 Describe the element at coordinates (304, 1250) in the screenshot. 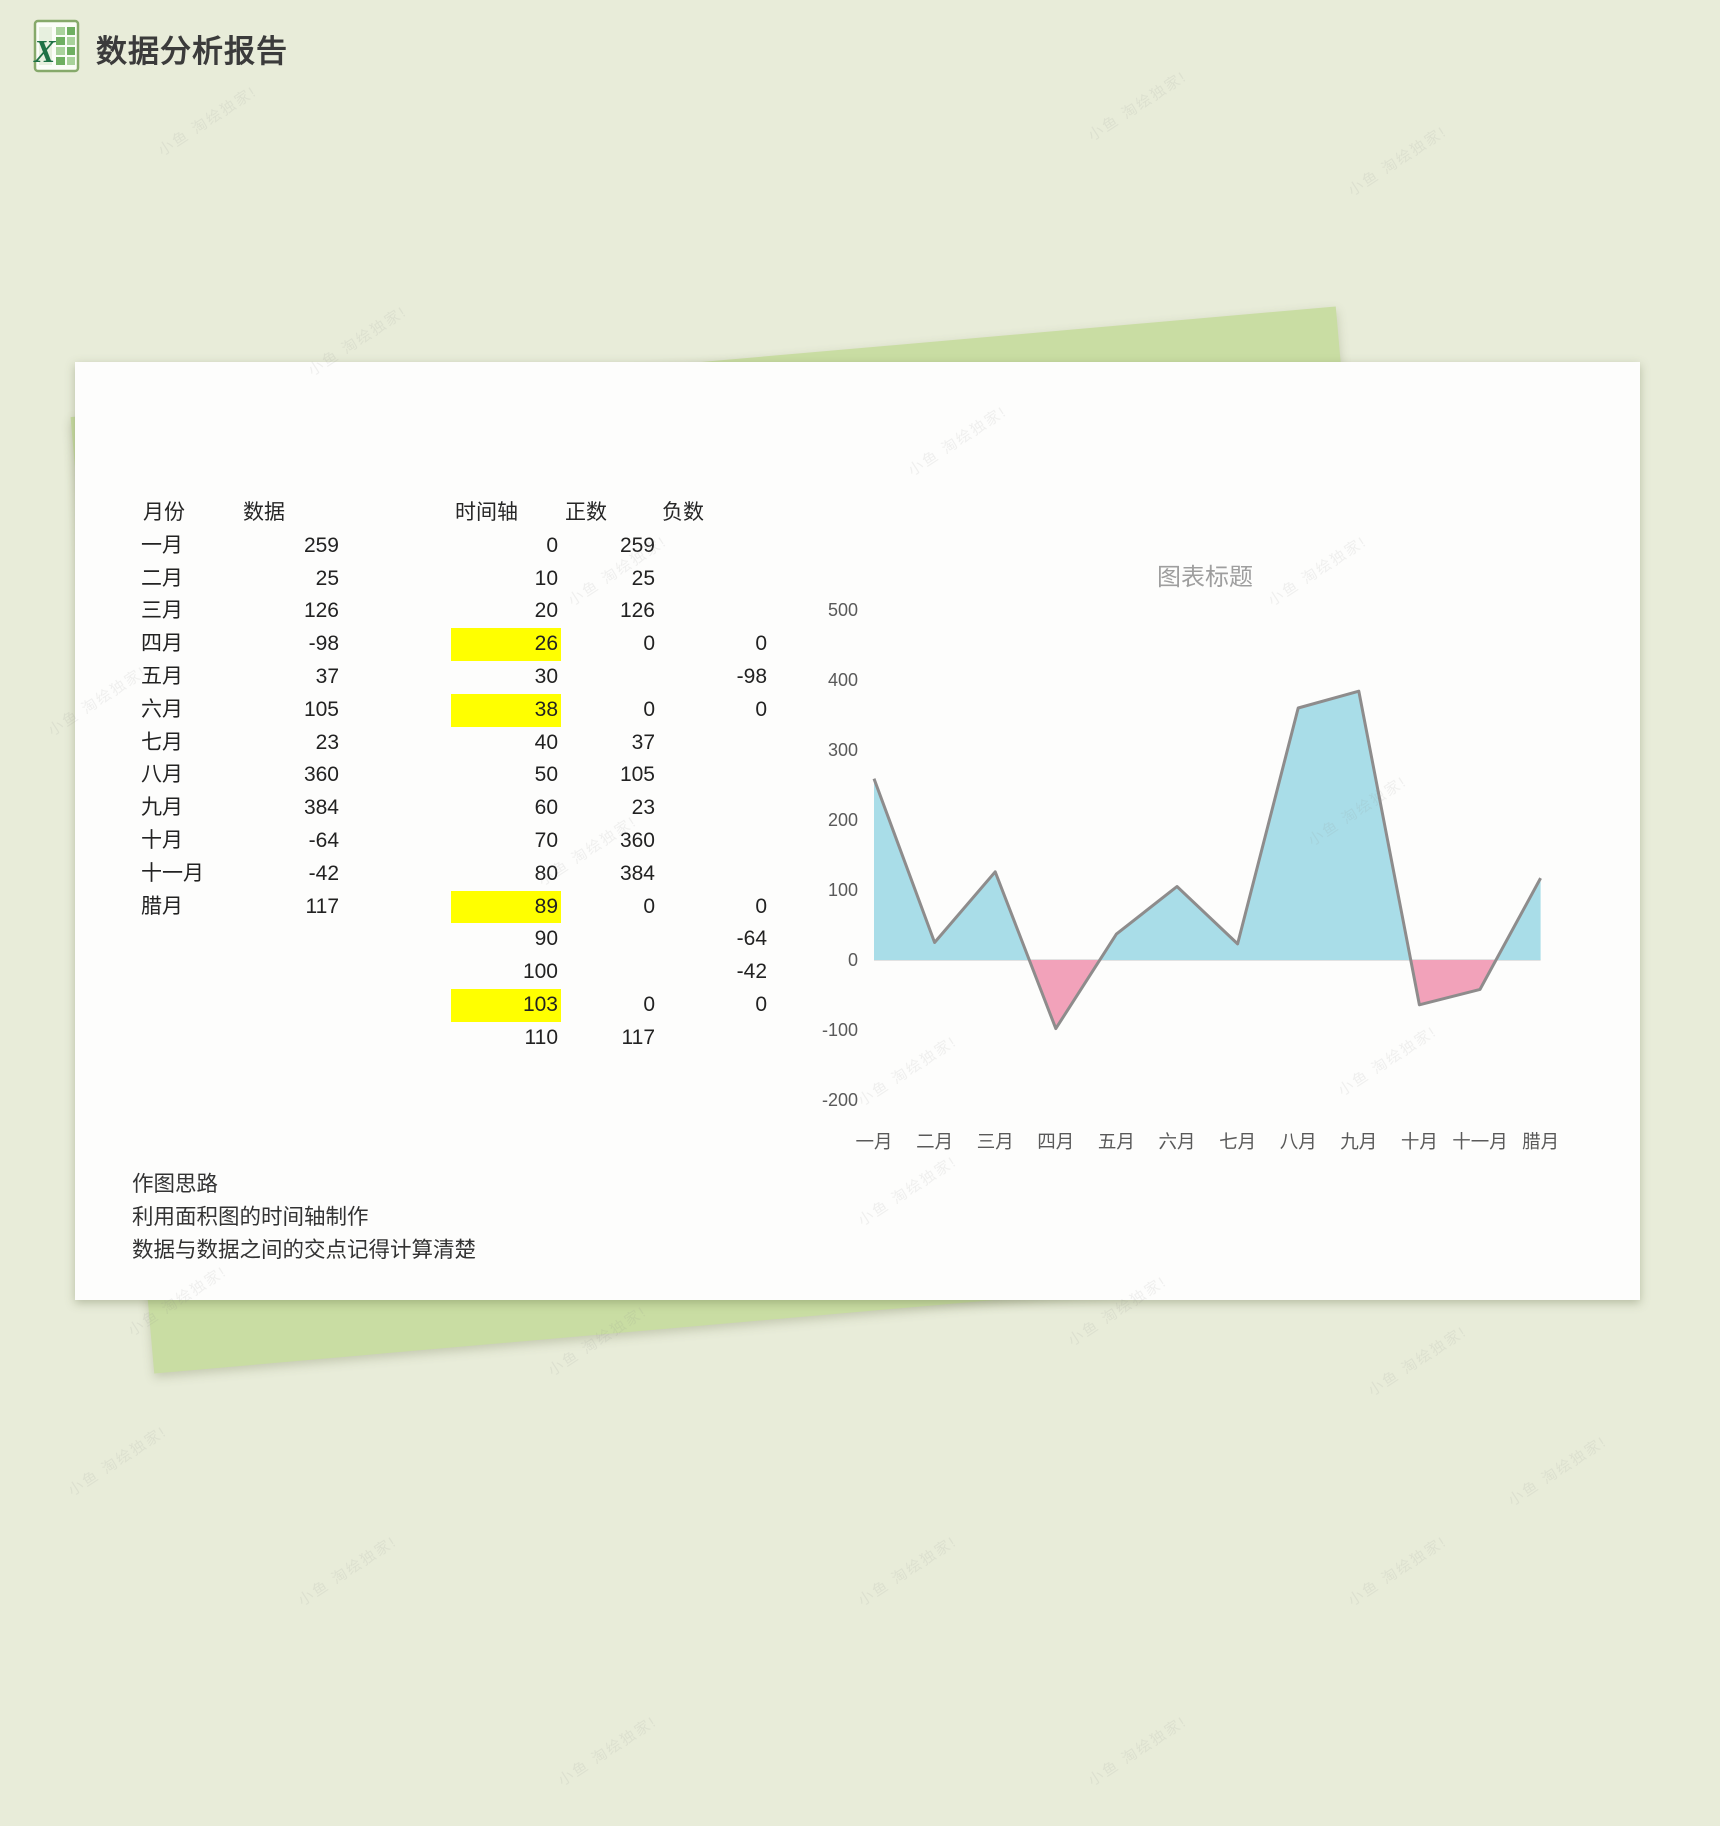

I see `note-line: 数据与数据之间的交点记得计算清楚` at that location.